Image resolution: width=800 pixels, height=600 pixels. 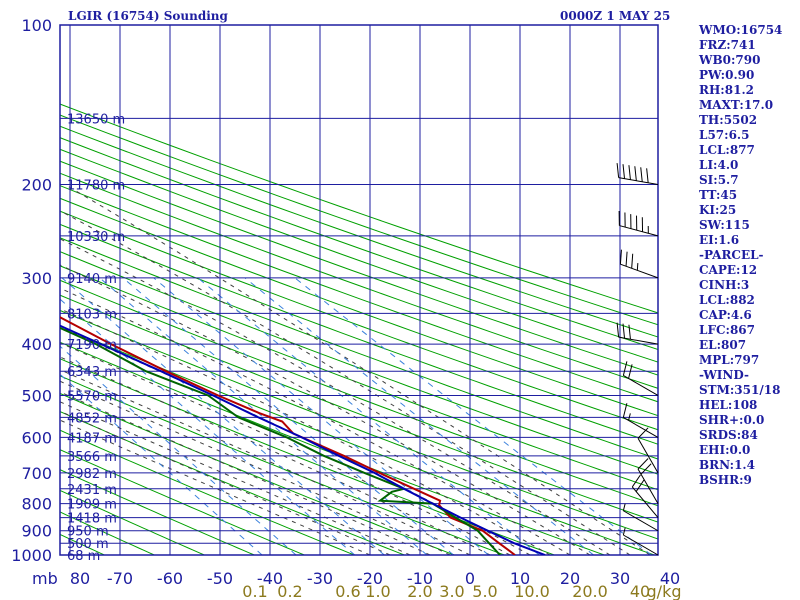 What do you see at coordinates (92, 505) in the screenshot?
I see `height-label: 1909 m` at bounding box center [92, 505].